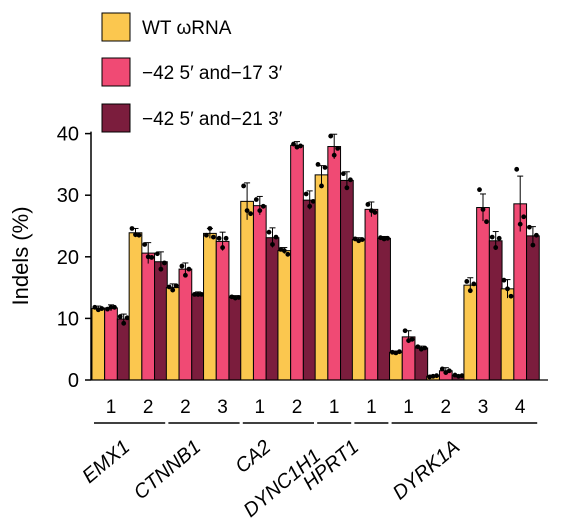 This screenshot has height=529, width=565. What do you see at coordinates (167, 470) in the screenshot?
I see `gene-label: CTNNB1` at bounding box center [167, 470].